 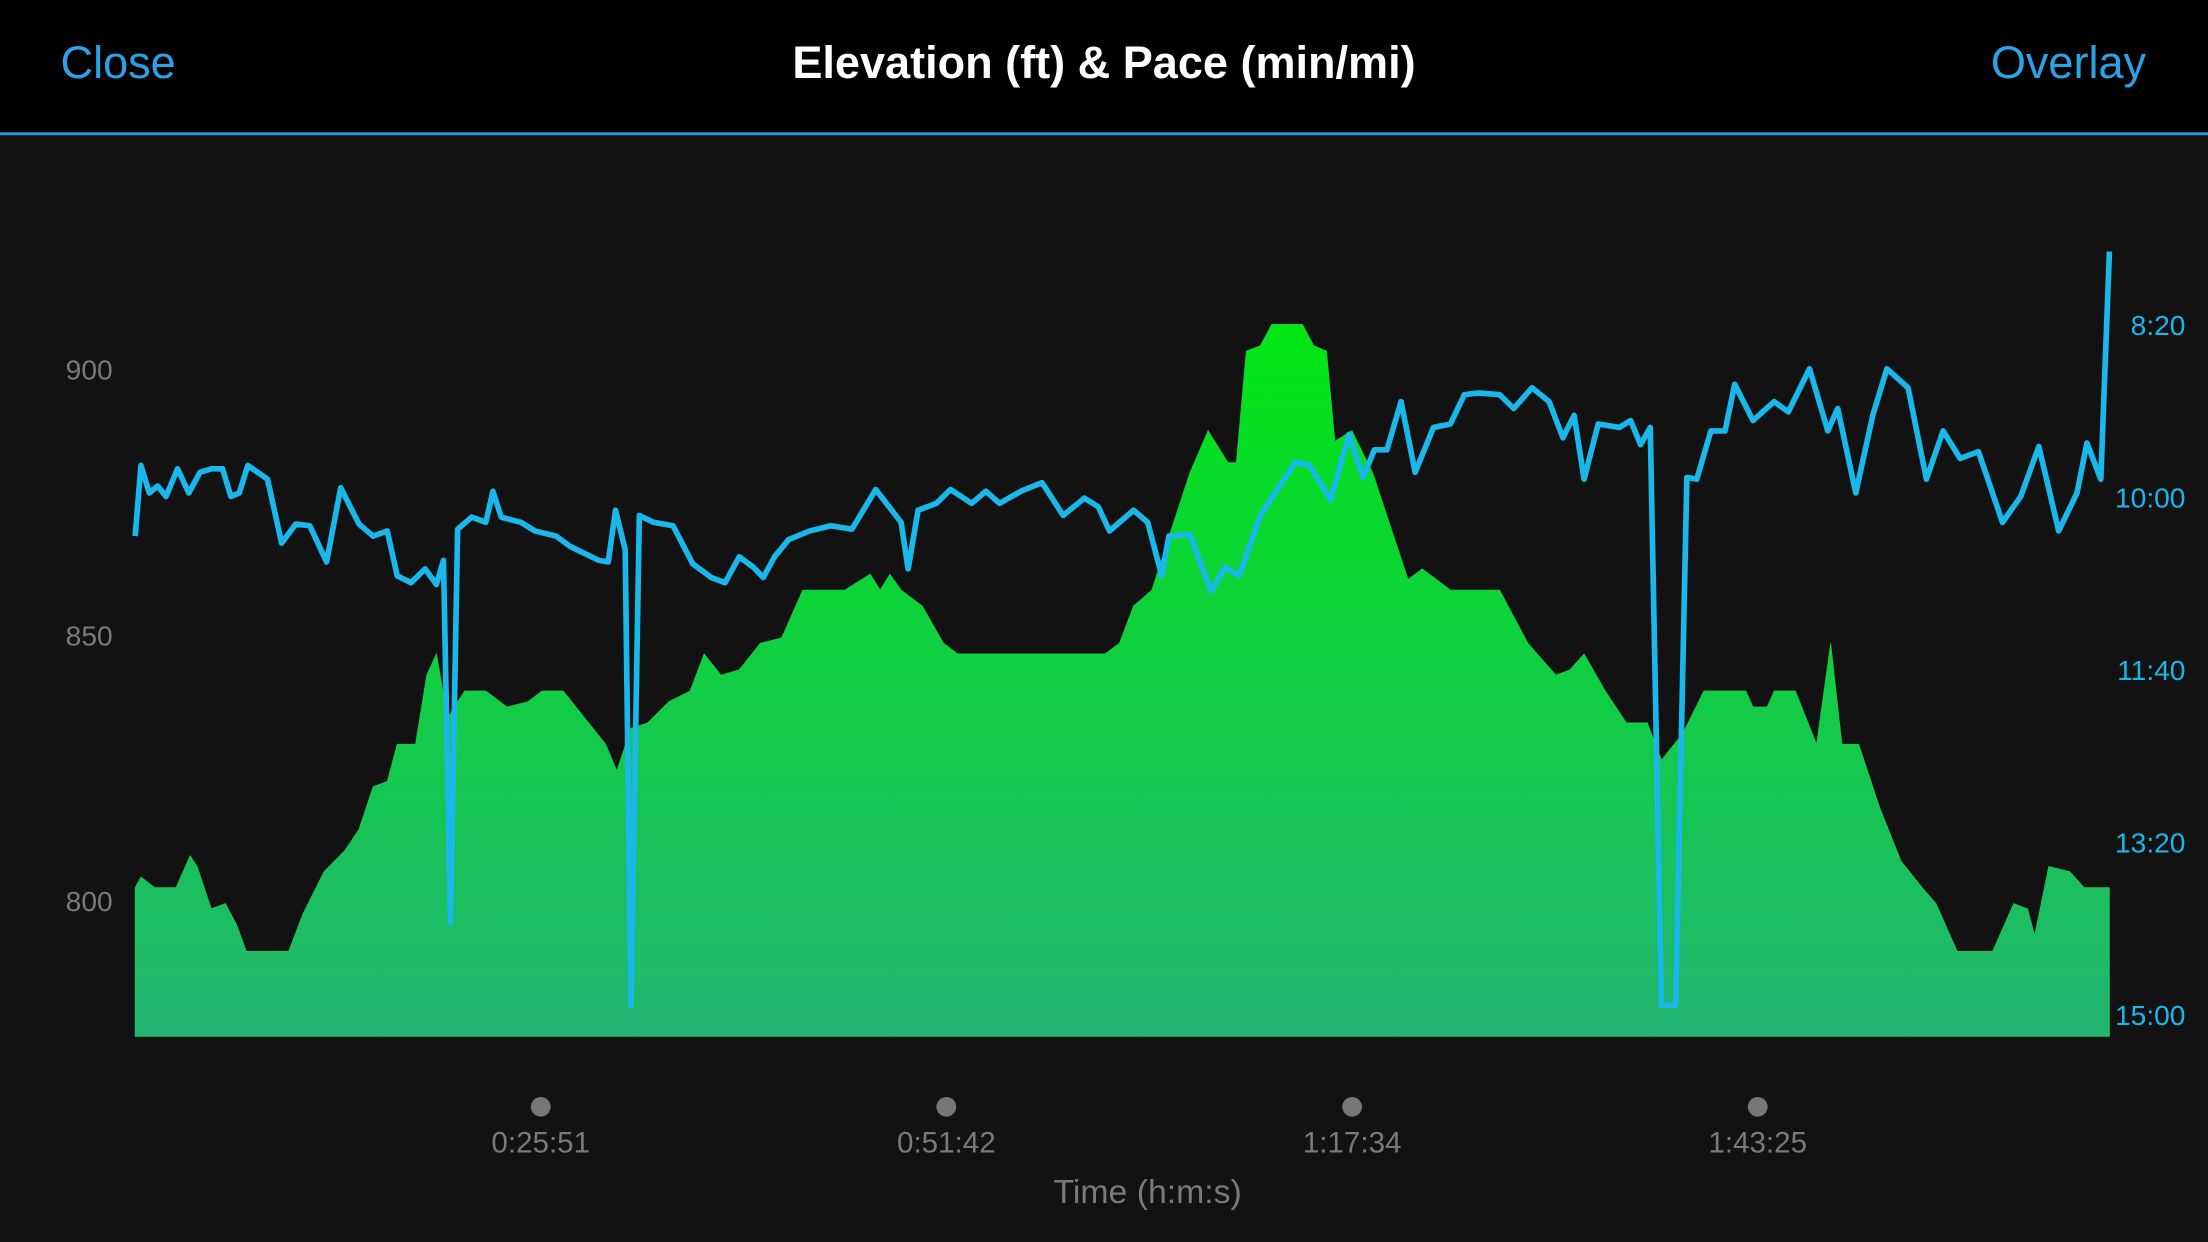 I want to click on y-tick-label: 800, so click(x=89, y=901).